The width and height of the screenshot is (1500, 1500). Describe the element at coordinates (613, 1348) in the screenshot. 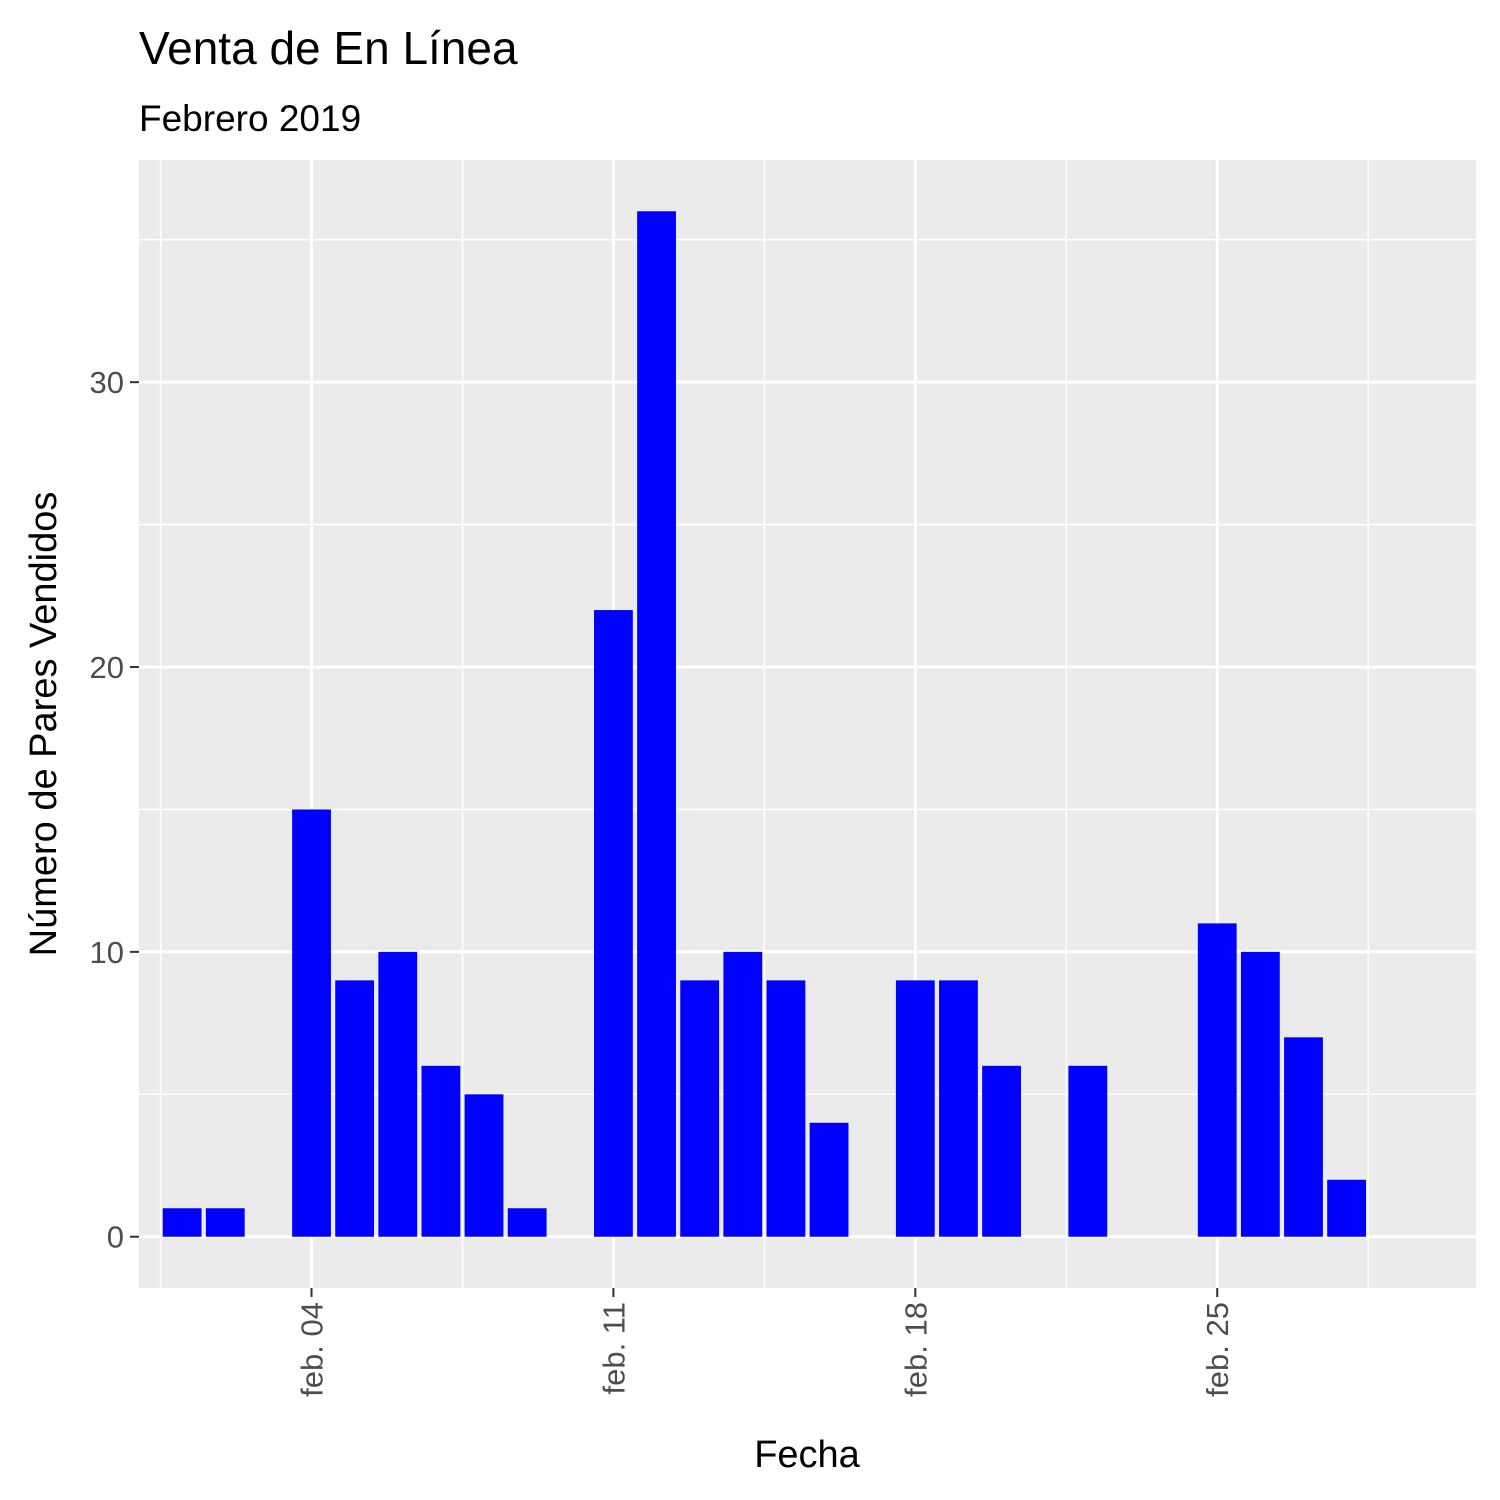

I see `x-tick-label: feb. 11` at that location.